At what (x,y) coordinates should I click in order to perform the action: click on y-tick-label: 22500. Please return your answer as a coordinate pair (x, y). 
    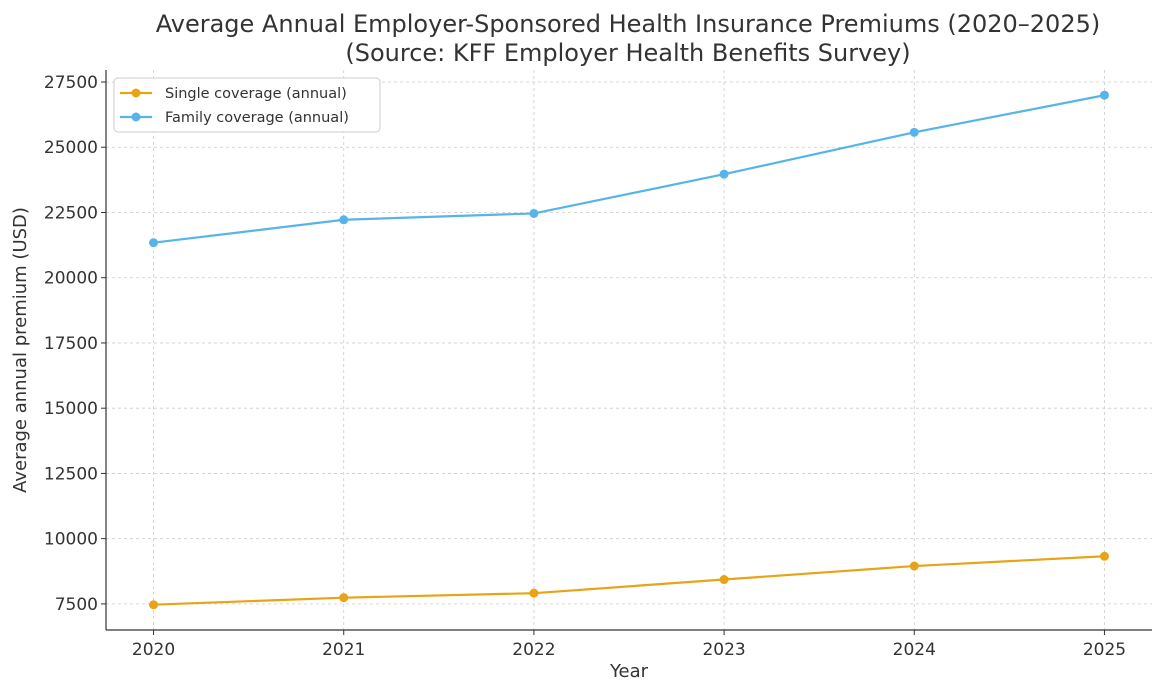
    Looking at the image, I should click on (71, 213).